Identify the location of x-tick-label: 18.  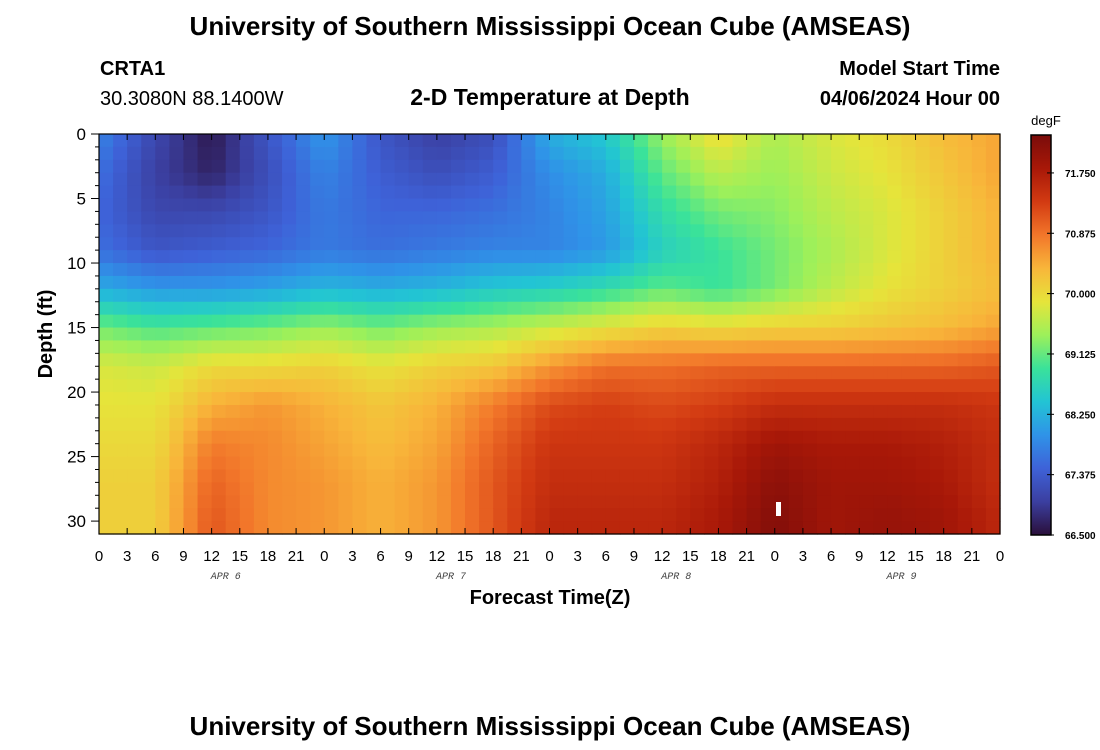
(718, 556).